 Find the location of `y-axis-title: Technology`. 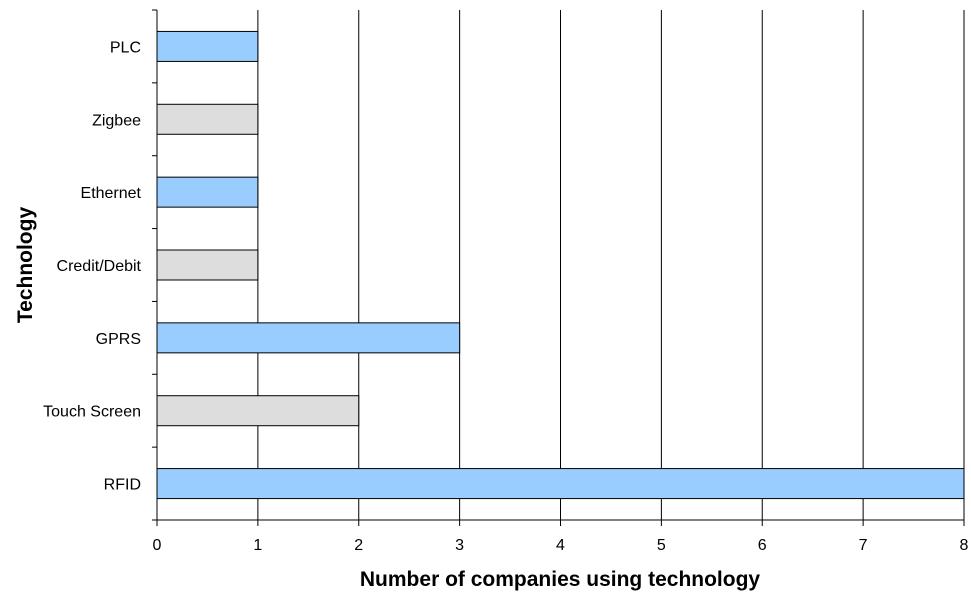

y-axis-title: Technology is located at coordinates (25, 265).